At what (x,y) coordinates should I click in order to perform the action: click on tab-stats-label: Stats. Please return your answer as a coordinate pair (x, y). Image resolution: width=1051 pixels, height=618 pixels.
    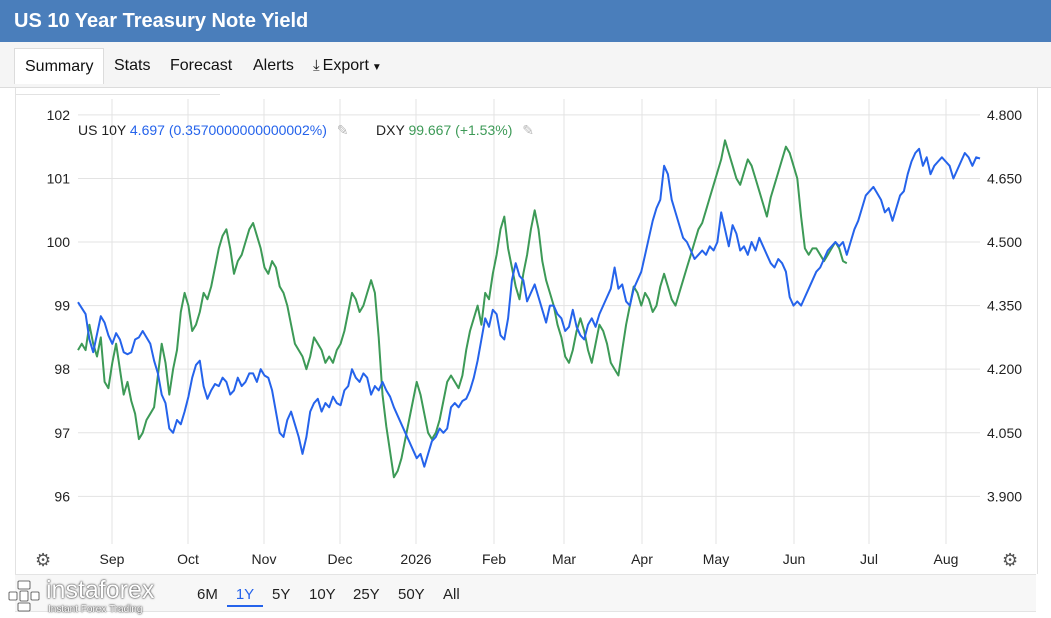
    Looking at the image, I should click on (132, 65).